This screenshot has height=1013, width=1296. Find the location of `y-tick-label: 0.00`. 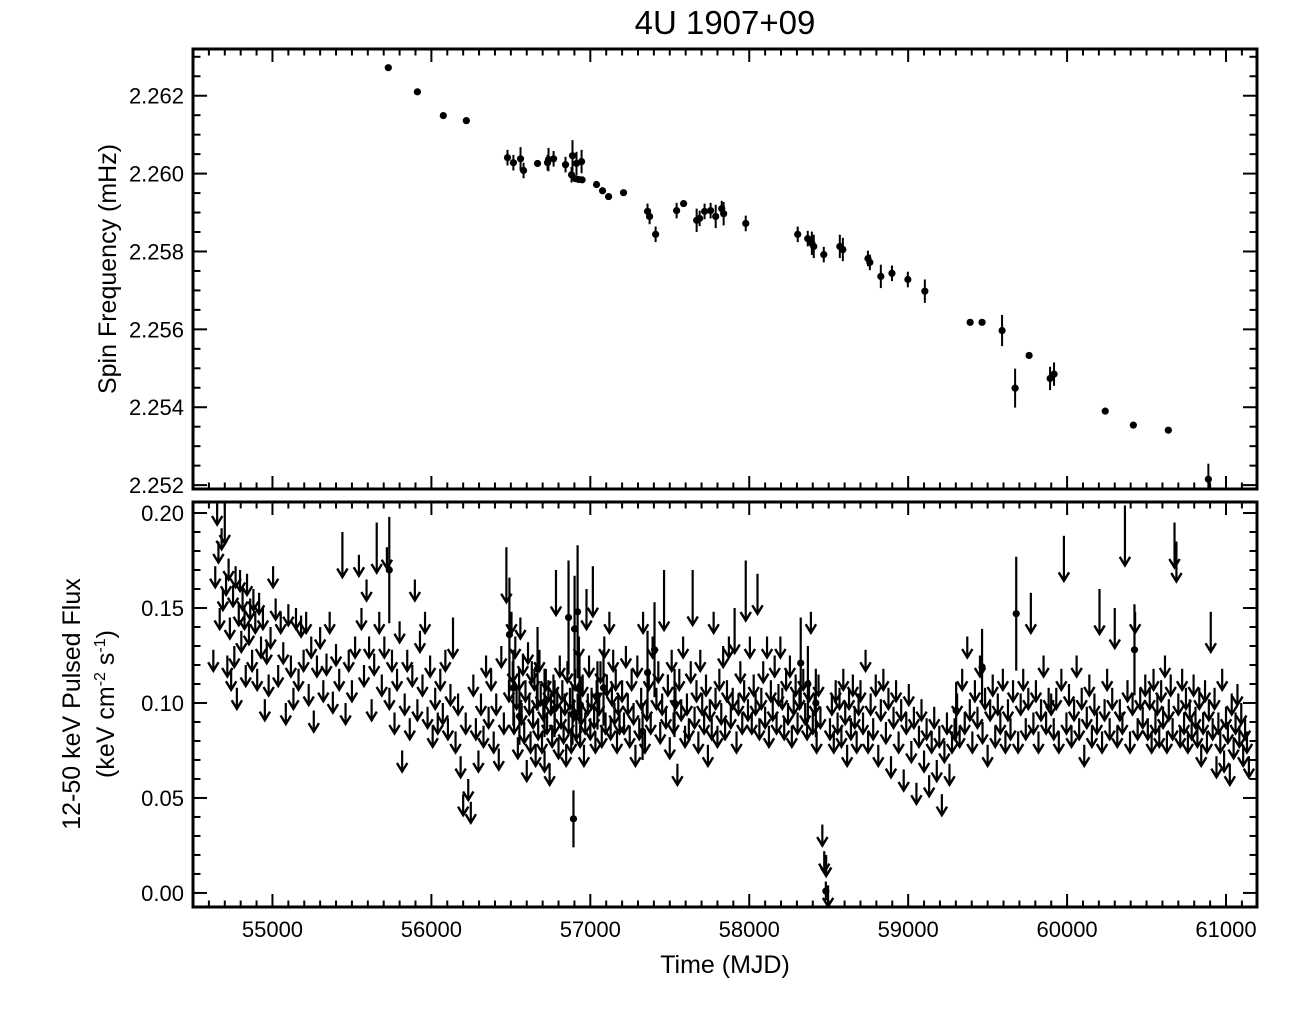

y-tick-label: 0.00 is located at coordinates (162, 893).